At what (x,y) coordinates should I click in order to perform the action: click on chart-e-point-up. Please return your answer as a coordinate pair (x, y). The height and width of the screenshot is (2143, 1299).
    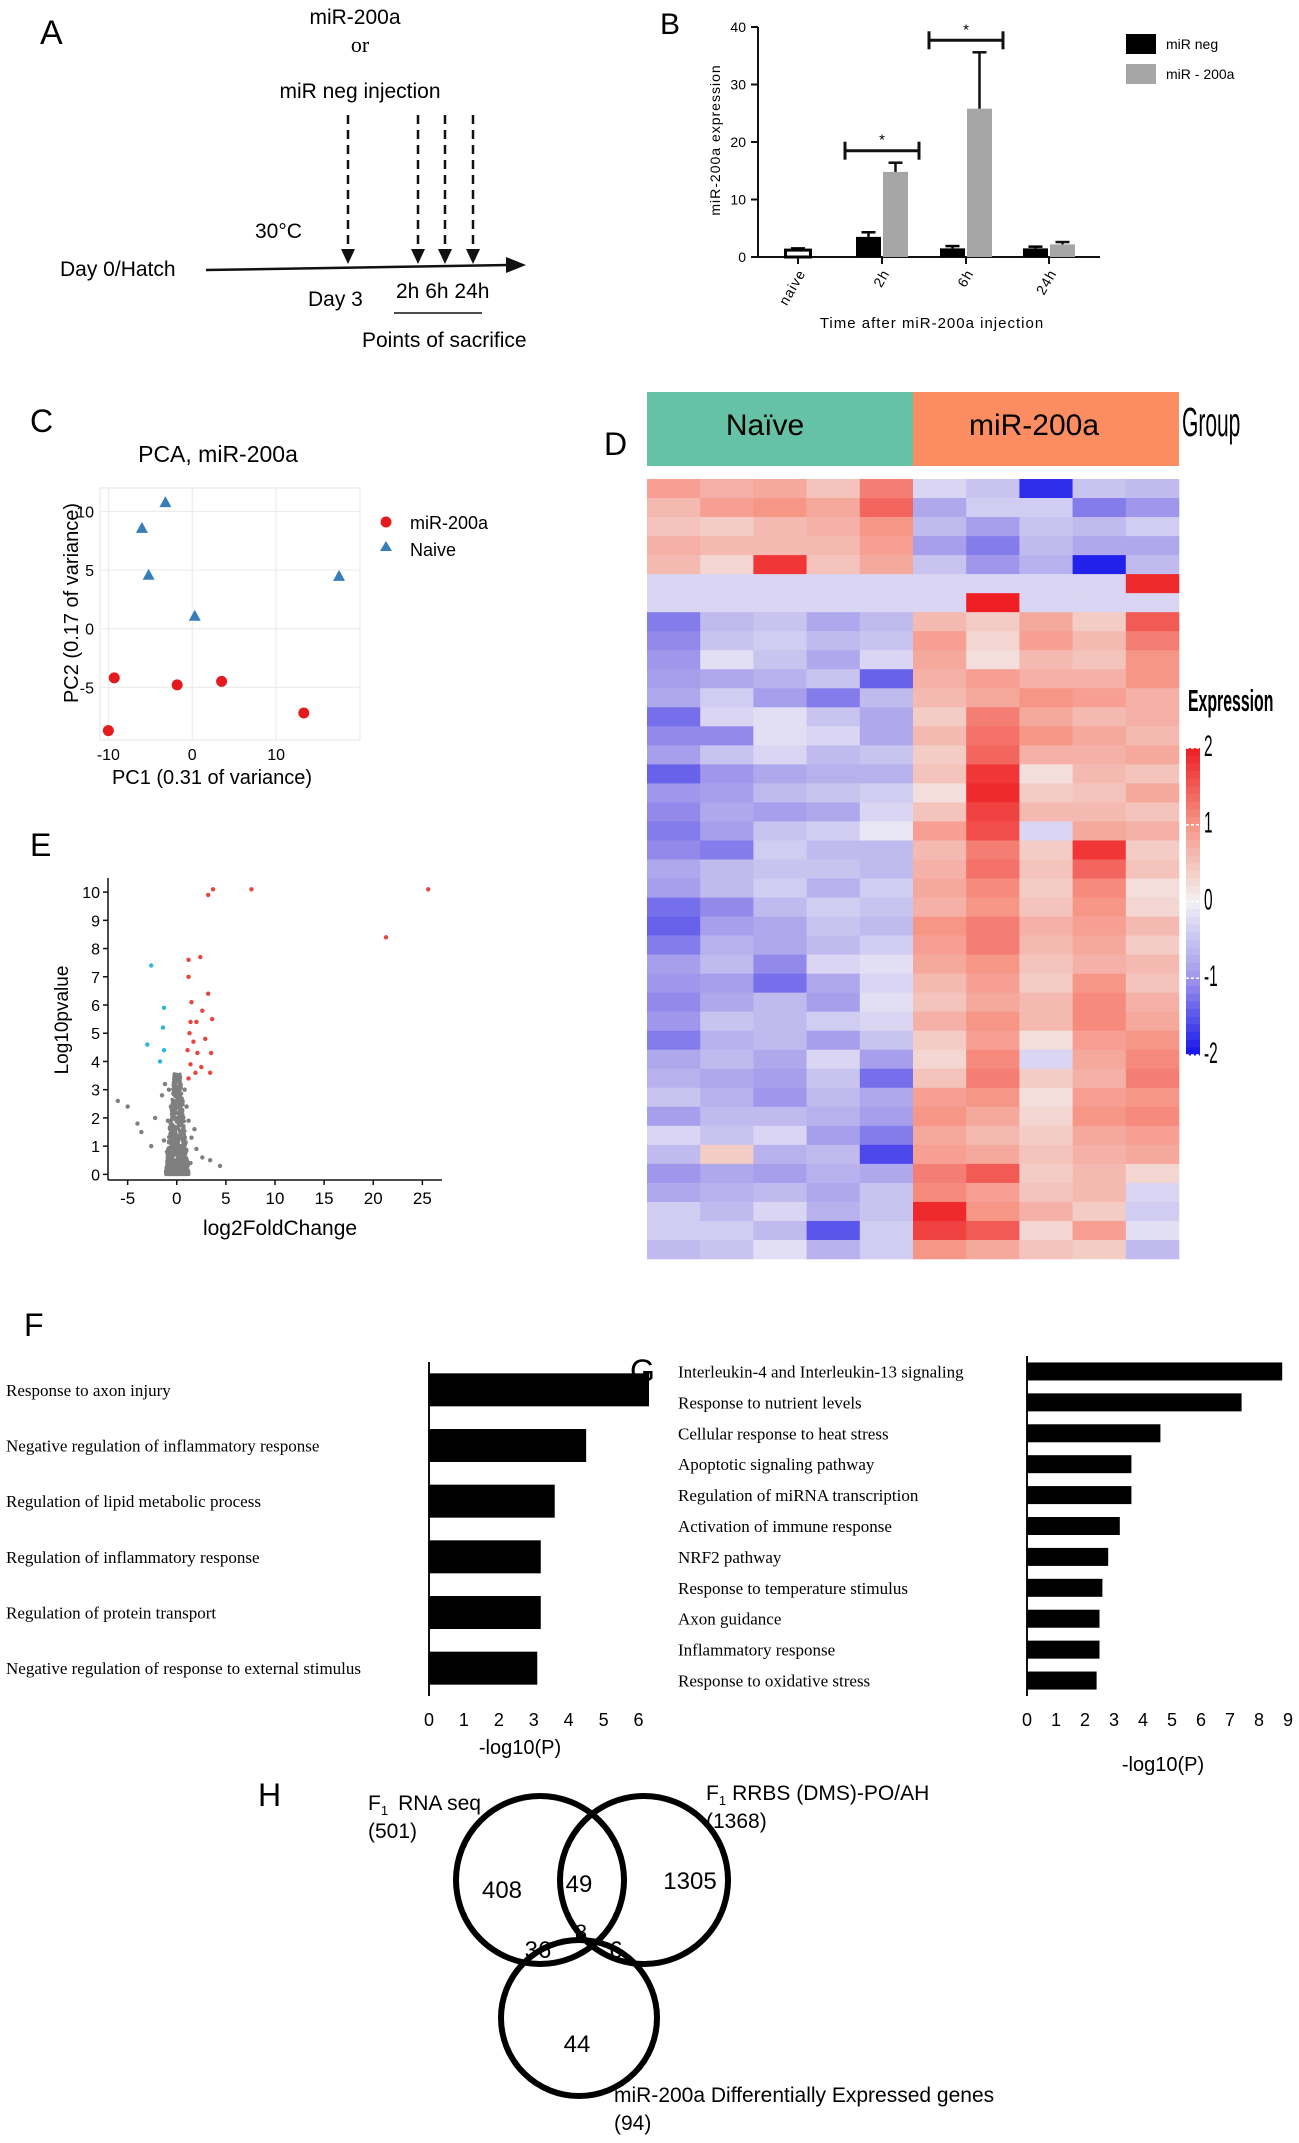
    Looking at the image, I should click on (190, 1064).